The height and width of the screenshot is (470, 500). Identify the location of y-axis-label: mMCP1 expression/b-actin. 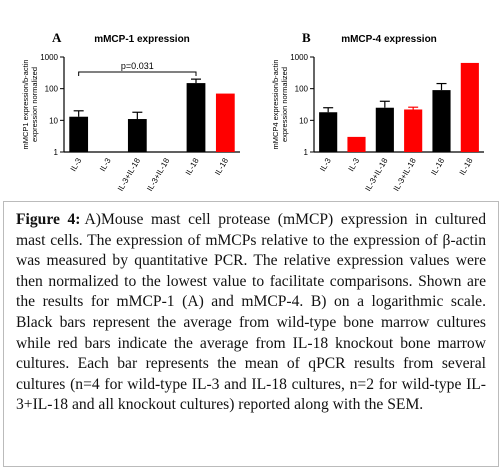
(25, 104).